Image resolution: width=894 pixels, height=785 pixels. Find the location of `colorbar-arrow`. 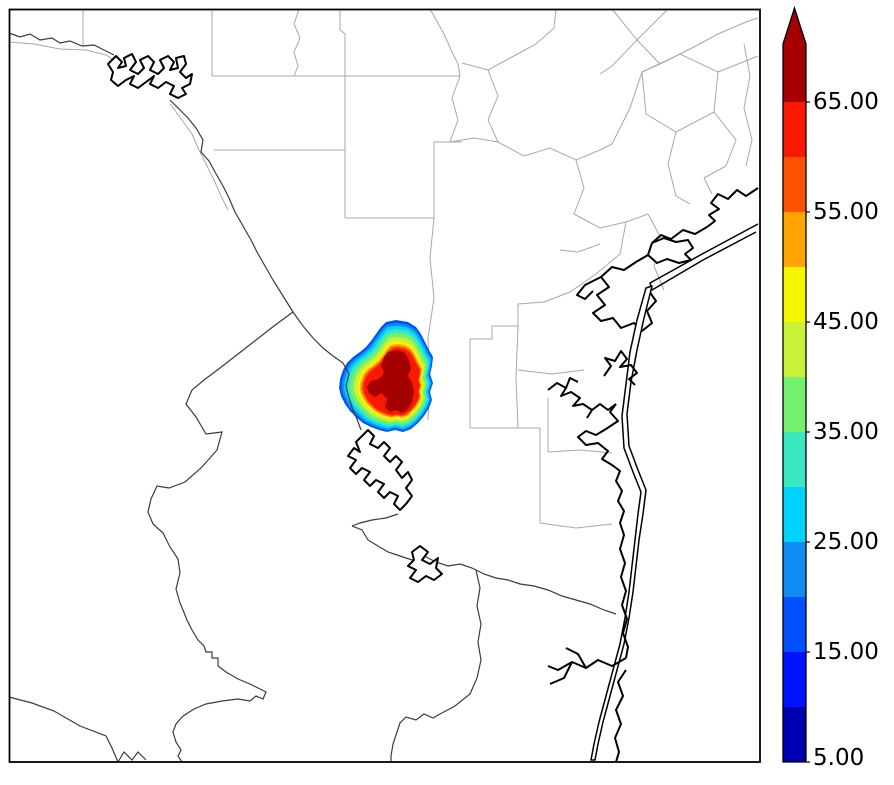

colorbar-arrow is located at coordinates (794, 26).